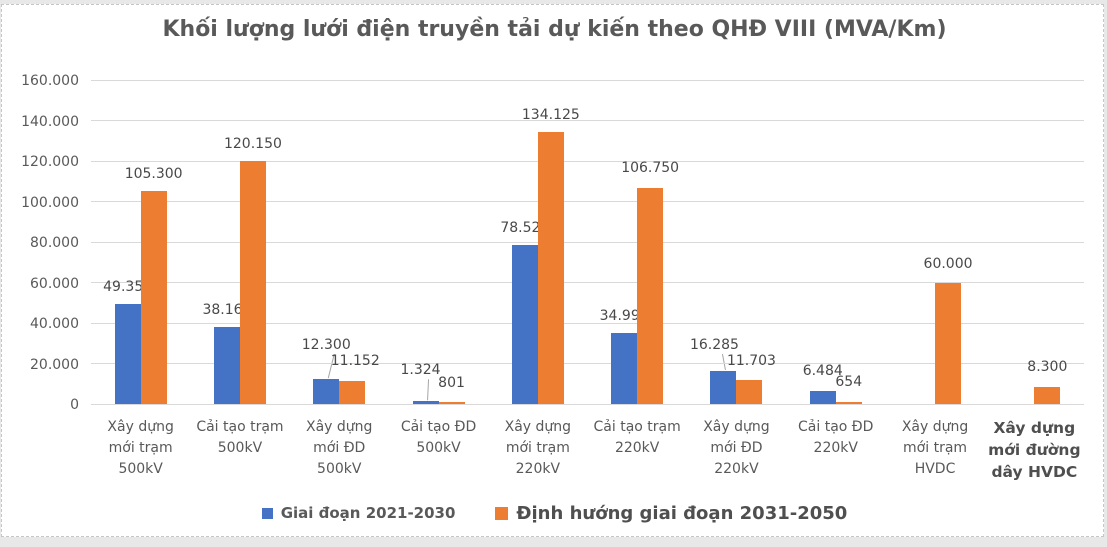  Describe the element at coordinates (54, 324) in the screenshot. I see `y-axis-tick-label: 40.000` at that location.